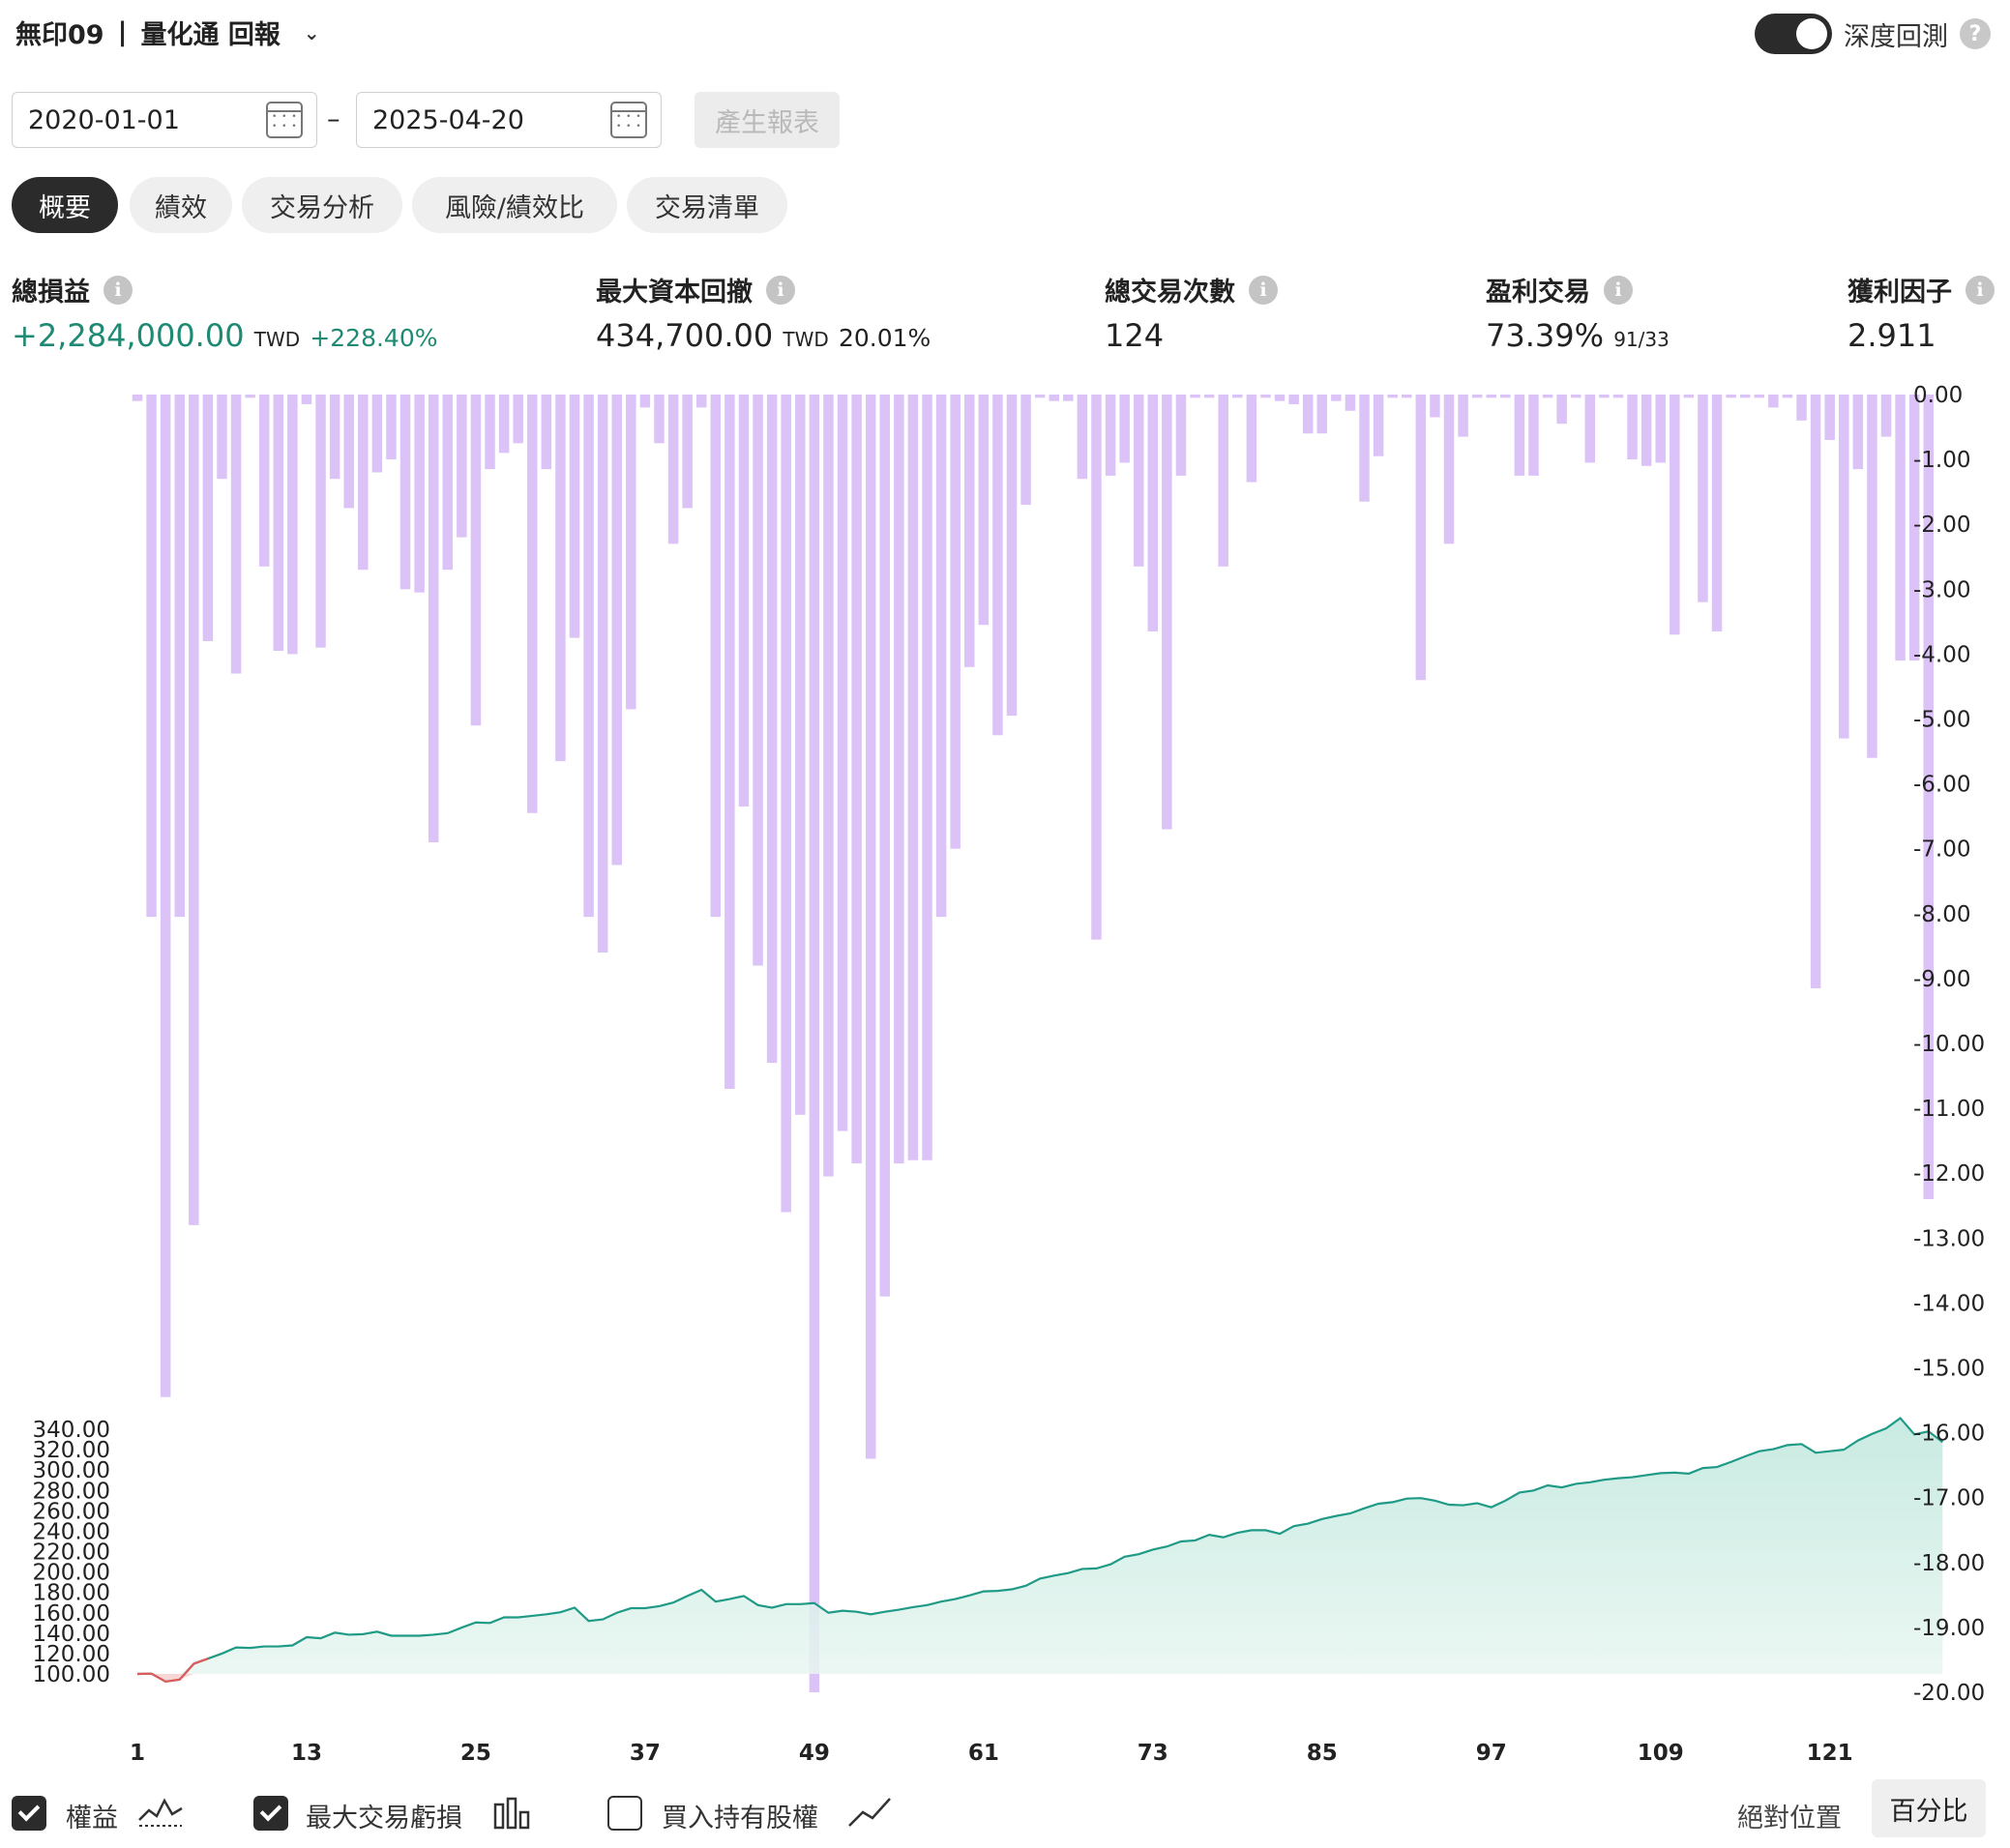 The height and width of the screenshot is (1848, 2010). Describe the element at coordinates (71, 1634) in the screenshot. I see `y-left-tick-label: 140.00` at that location.